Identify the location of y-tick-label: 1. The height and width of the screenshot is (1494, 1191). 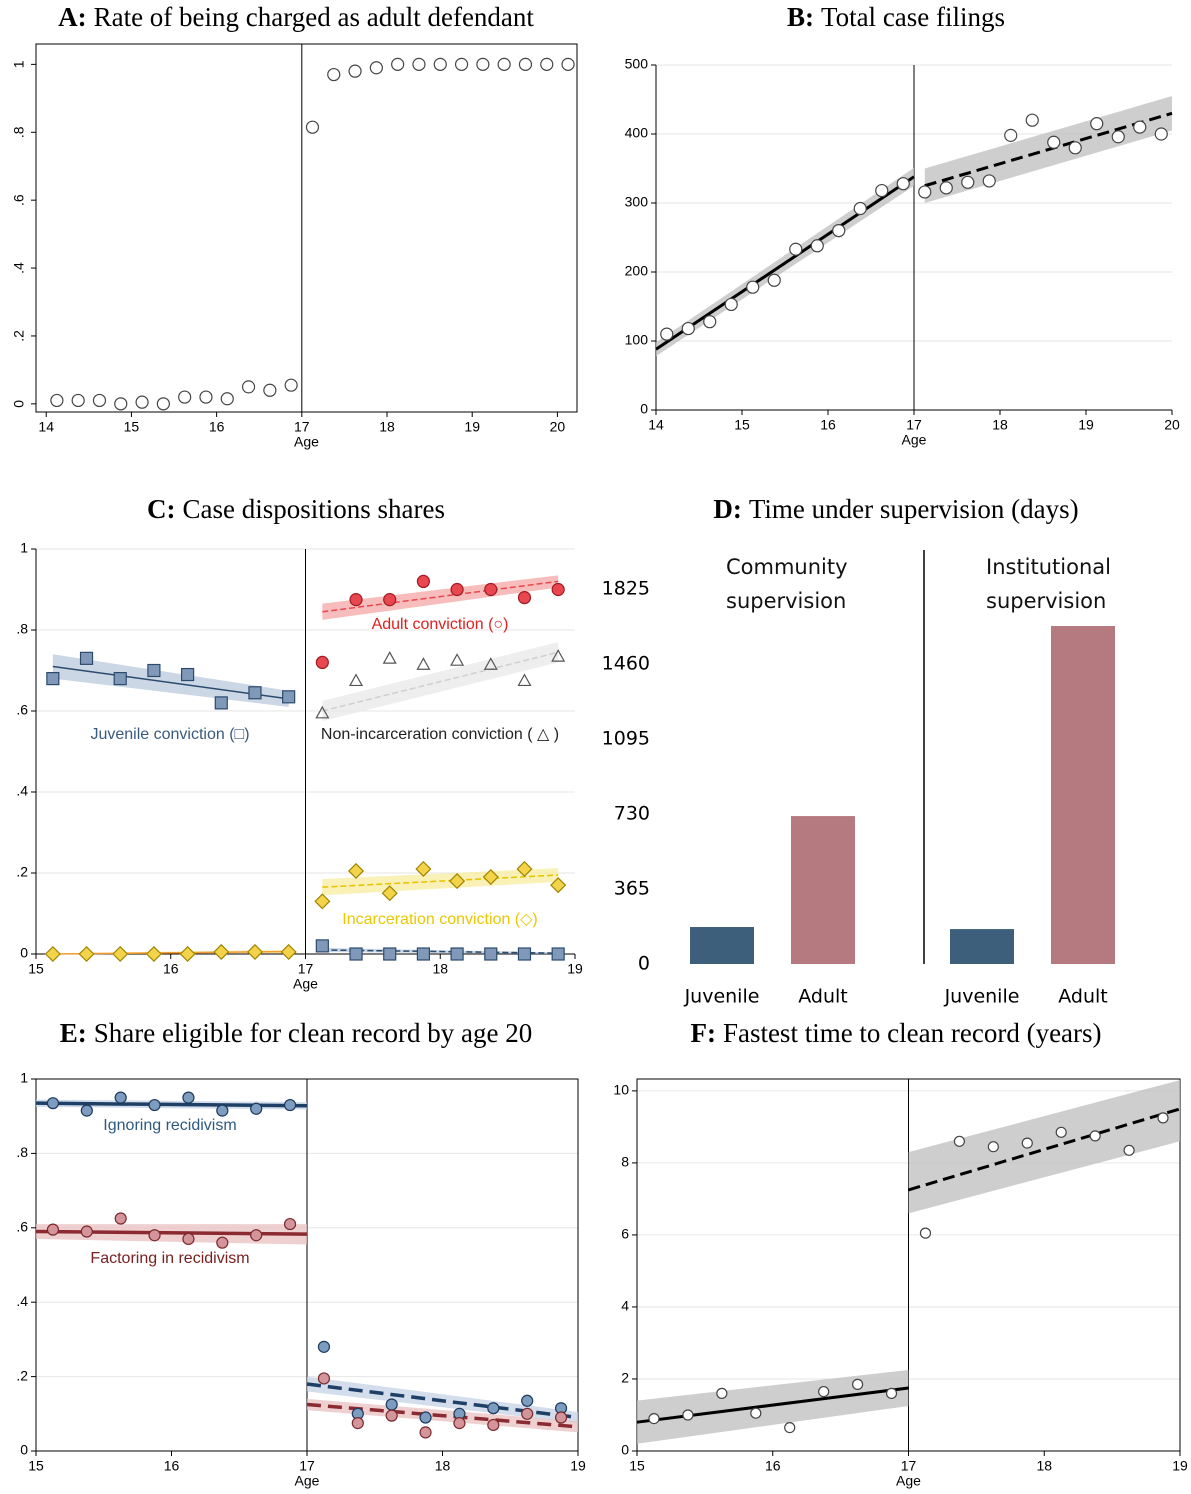
(19, 64).